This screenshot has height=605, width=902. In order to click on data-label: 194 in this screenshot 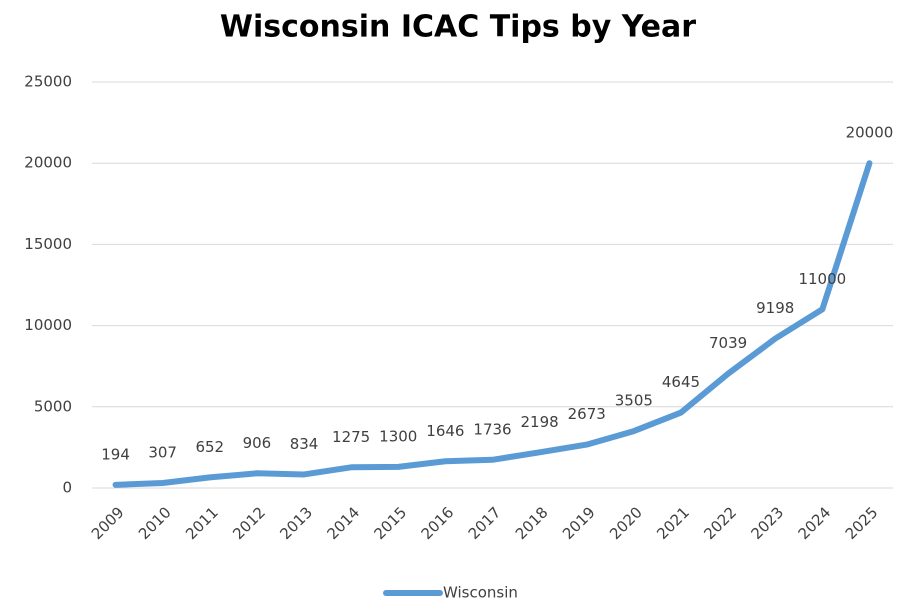, I will do `click(115, 454)`.